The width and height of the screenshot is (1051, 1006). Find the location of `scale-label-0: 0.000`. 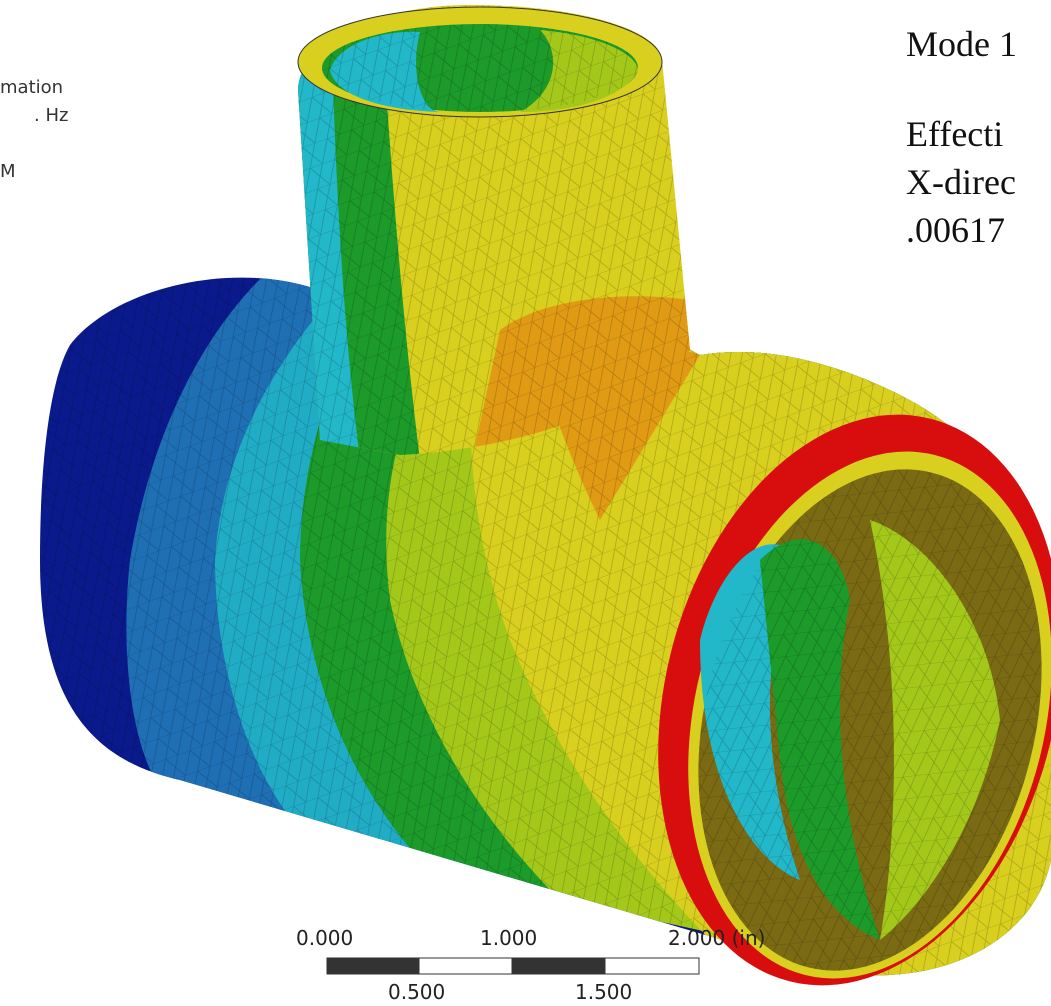

scale-label-0: 0.000 is located at coordinates (325, 938).